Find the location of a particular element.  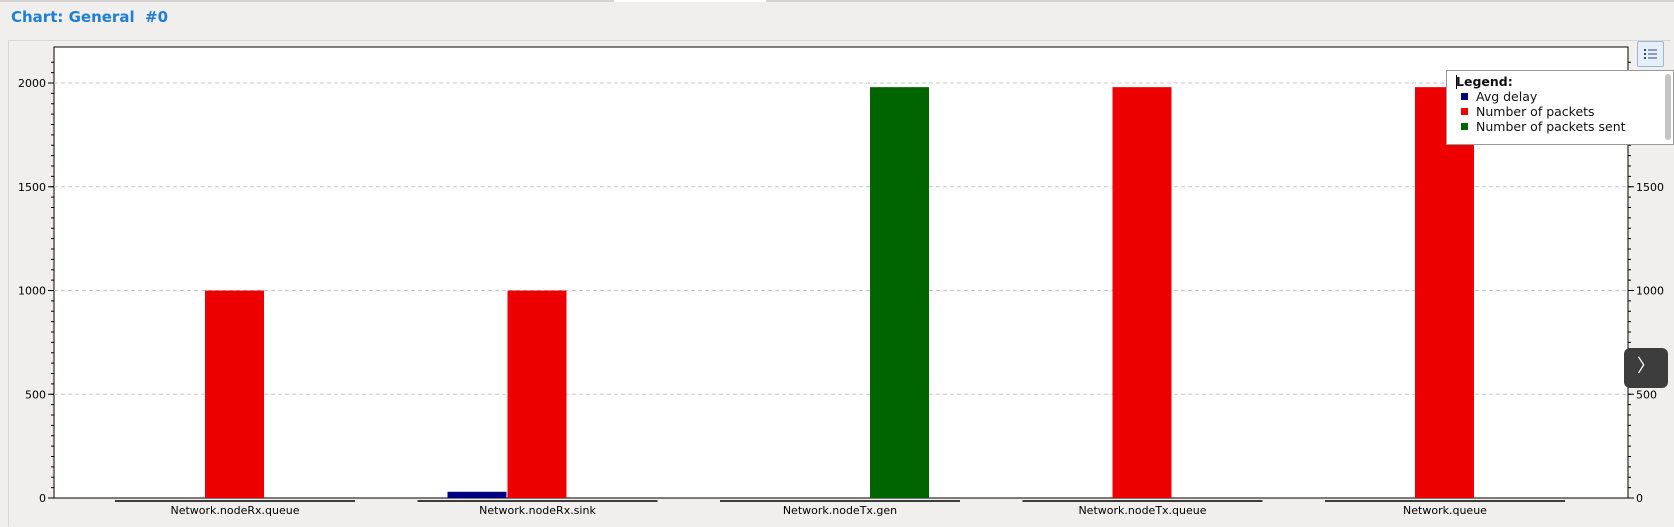

category-label: Network.nodeRx.sink is located at coordinates (537, 510).